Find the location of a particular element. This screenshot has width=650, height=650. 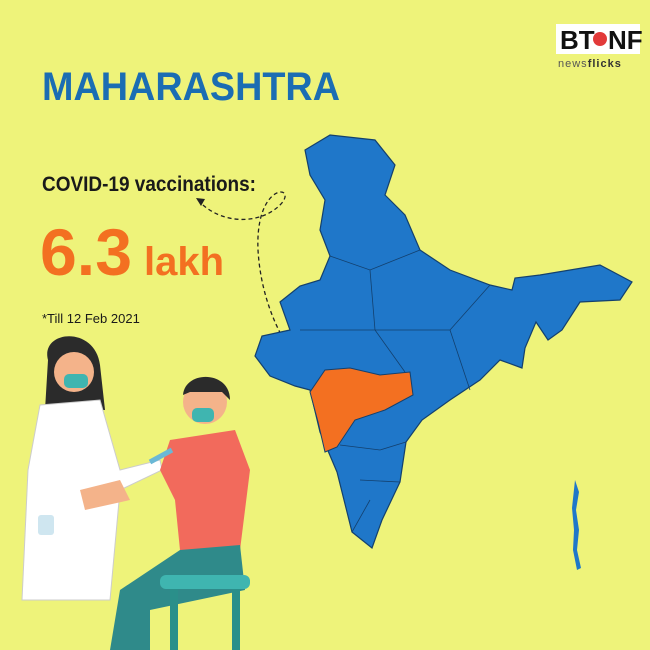

tagline-flicks: flicks is located at coordinates (605, 64).